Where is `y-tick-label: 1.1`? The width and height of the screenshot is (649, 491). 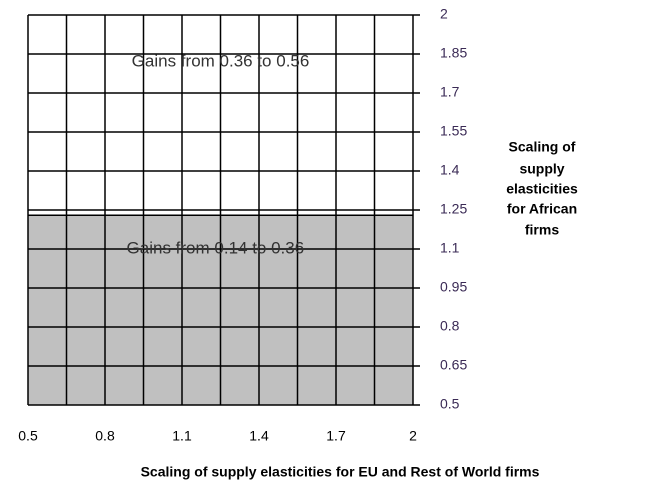
y-tick-label: 1.1 is located at coordinates (450, 248).